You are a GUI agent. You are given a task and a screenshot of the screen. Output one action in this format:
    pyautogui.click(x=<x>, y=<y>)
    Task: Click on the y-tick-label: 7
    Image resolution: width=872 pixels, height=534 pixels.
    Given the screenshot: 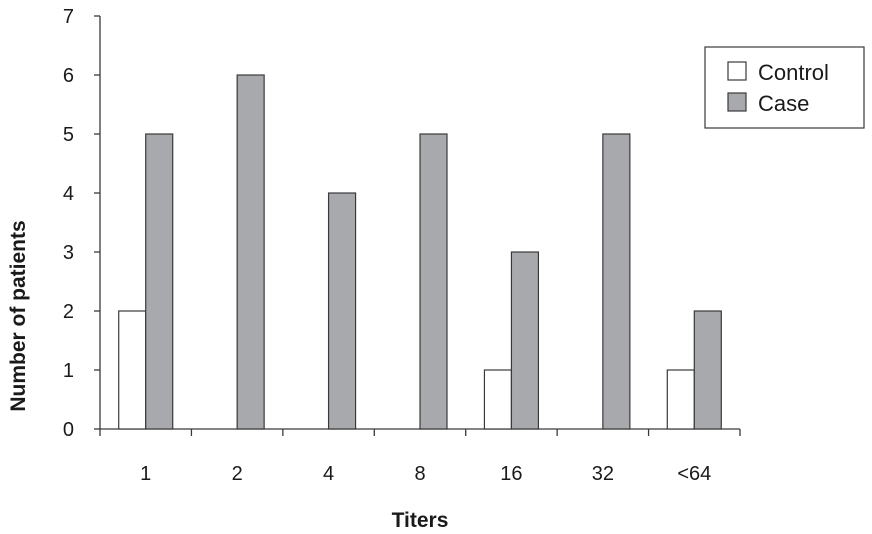 What is the action you would take?
    pyautogui.click(x=68, y=17)
    